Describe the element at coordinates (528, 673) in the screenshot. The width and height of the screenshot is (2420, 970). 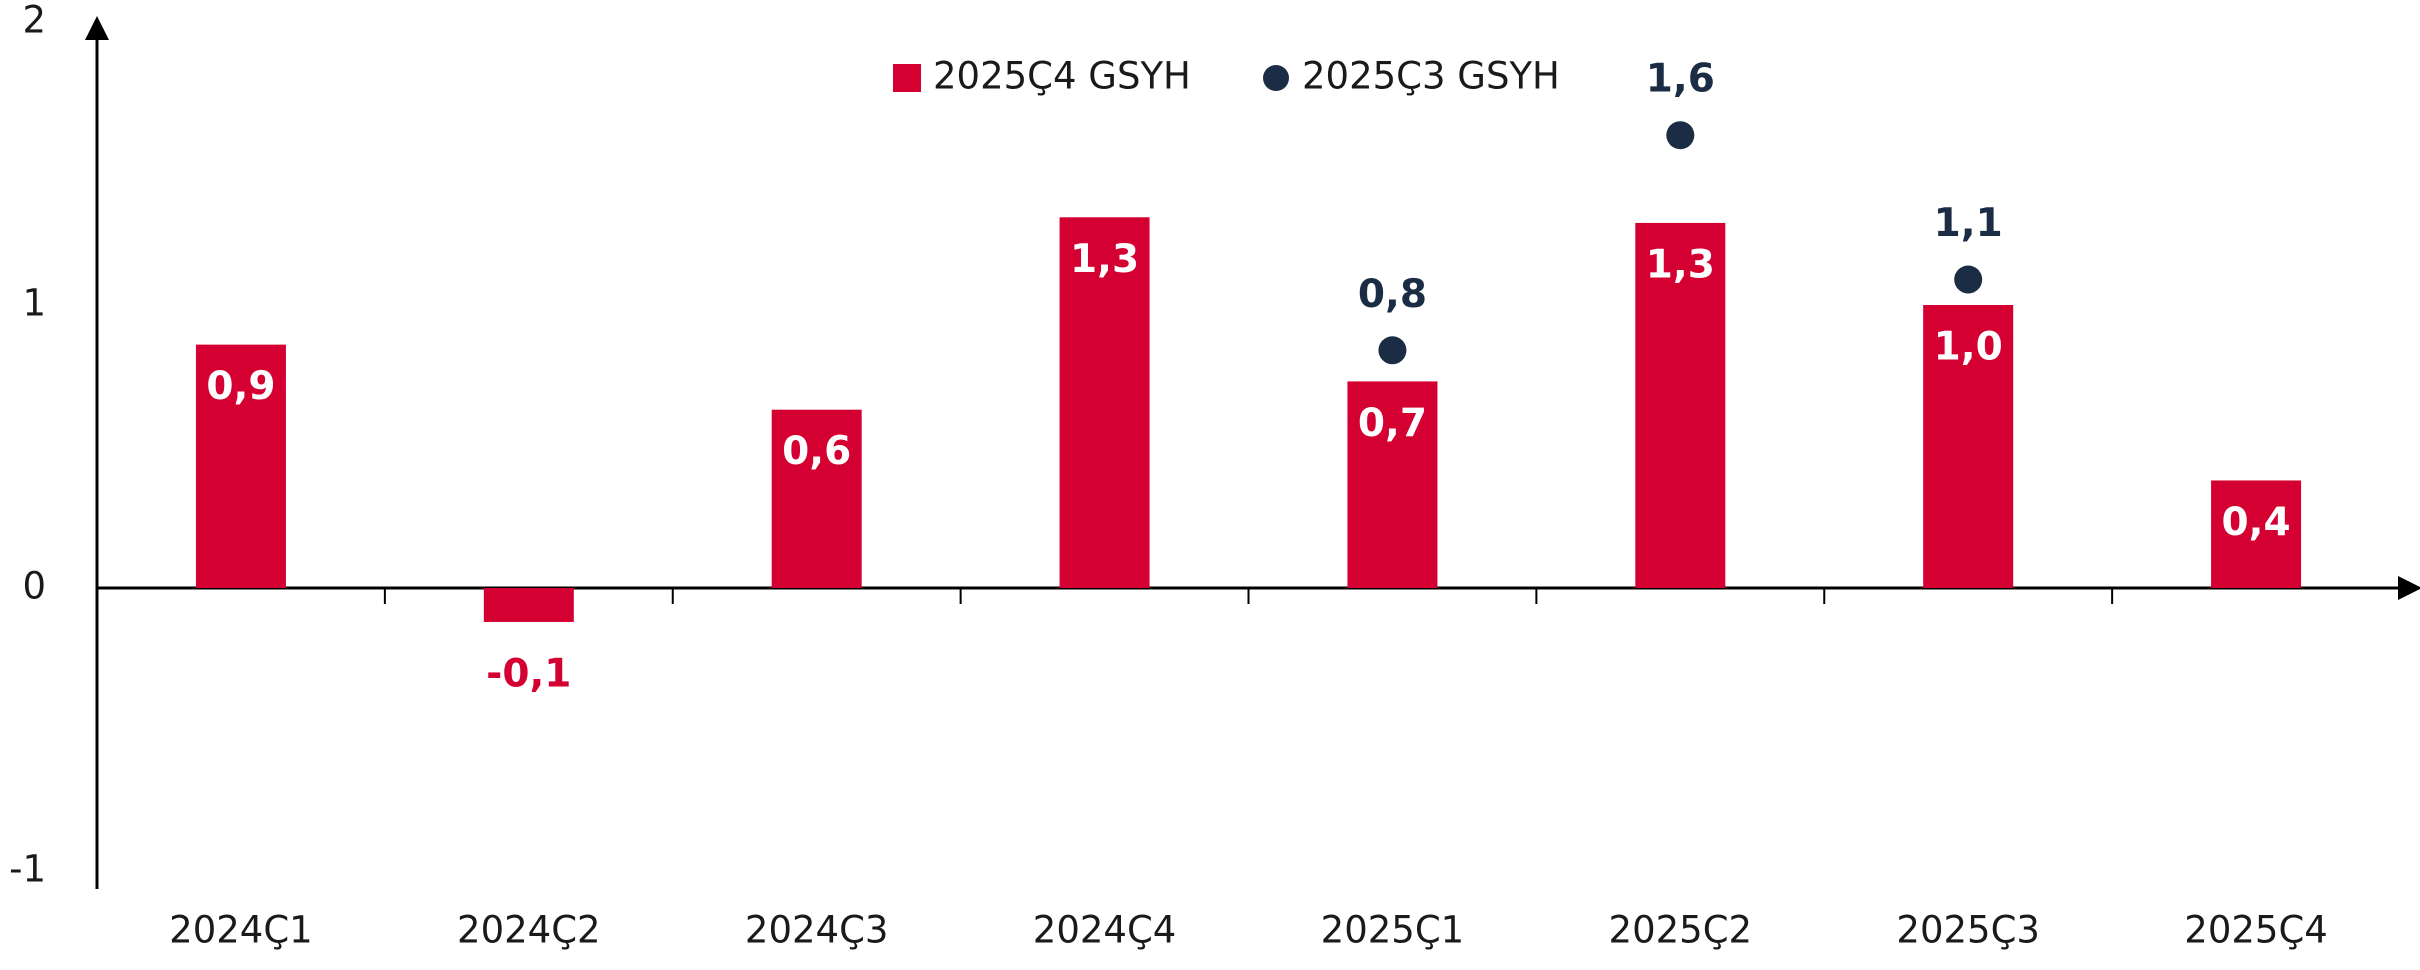
I see `value-label: -0,1` at that location.